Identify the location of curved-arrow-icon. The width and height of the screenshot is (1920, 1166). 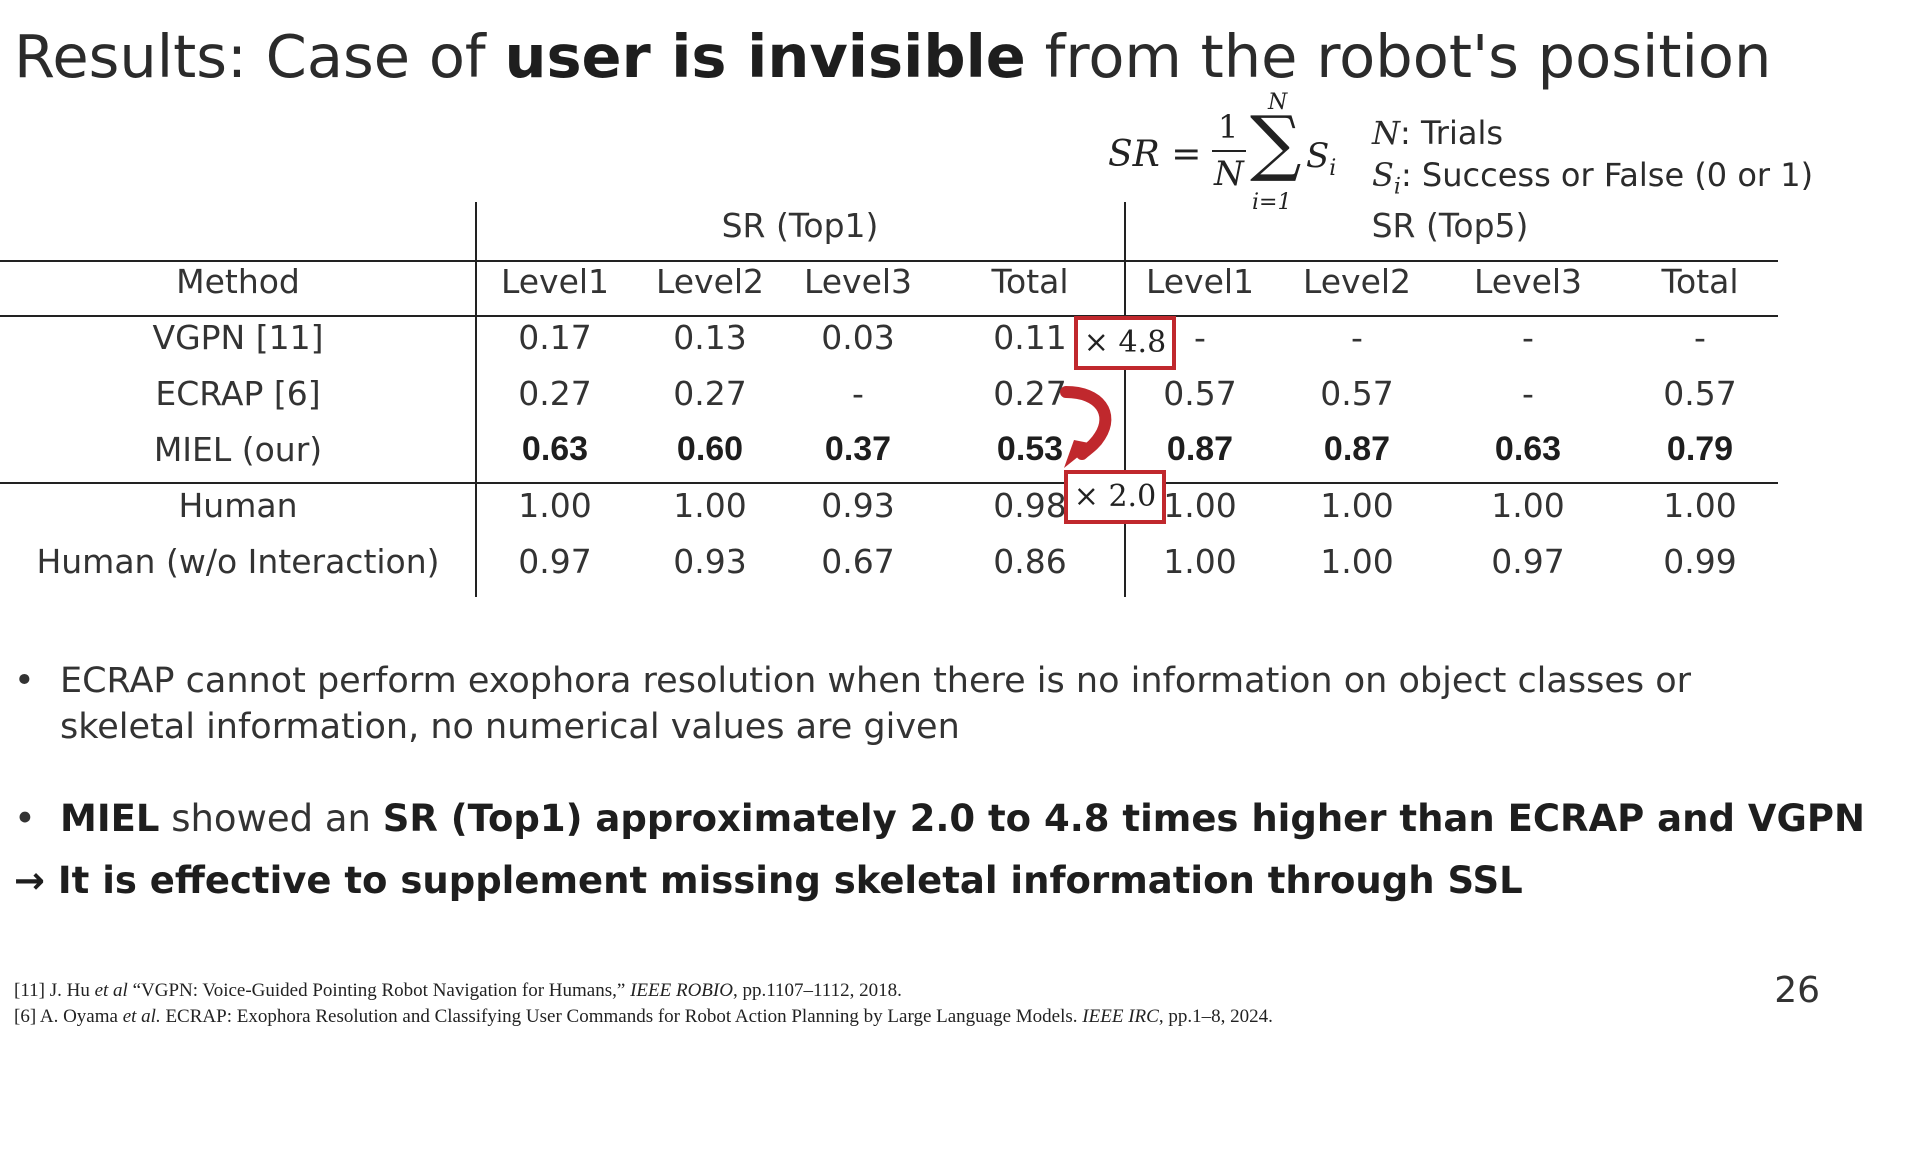
(1086, 427).